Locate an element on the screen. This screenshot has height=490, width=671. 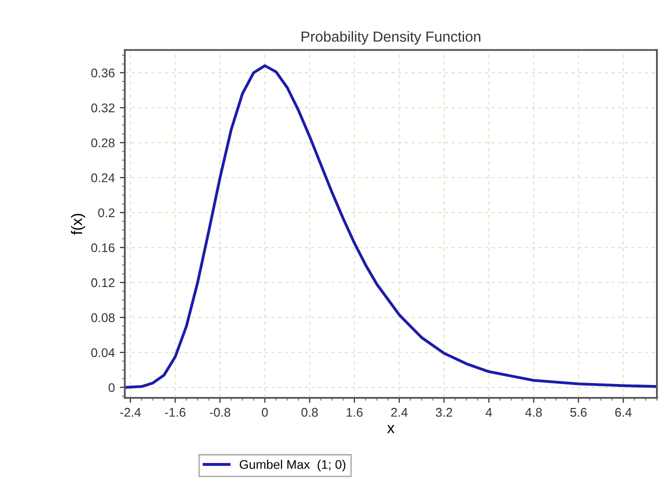
x-tick-label: -1.6 is located at coordinates (175, 412).